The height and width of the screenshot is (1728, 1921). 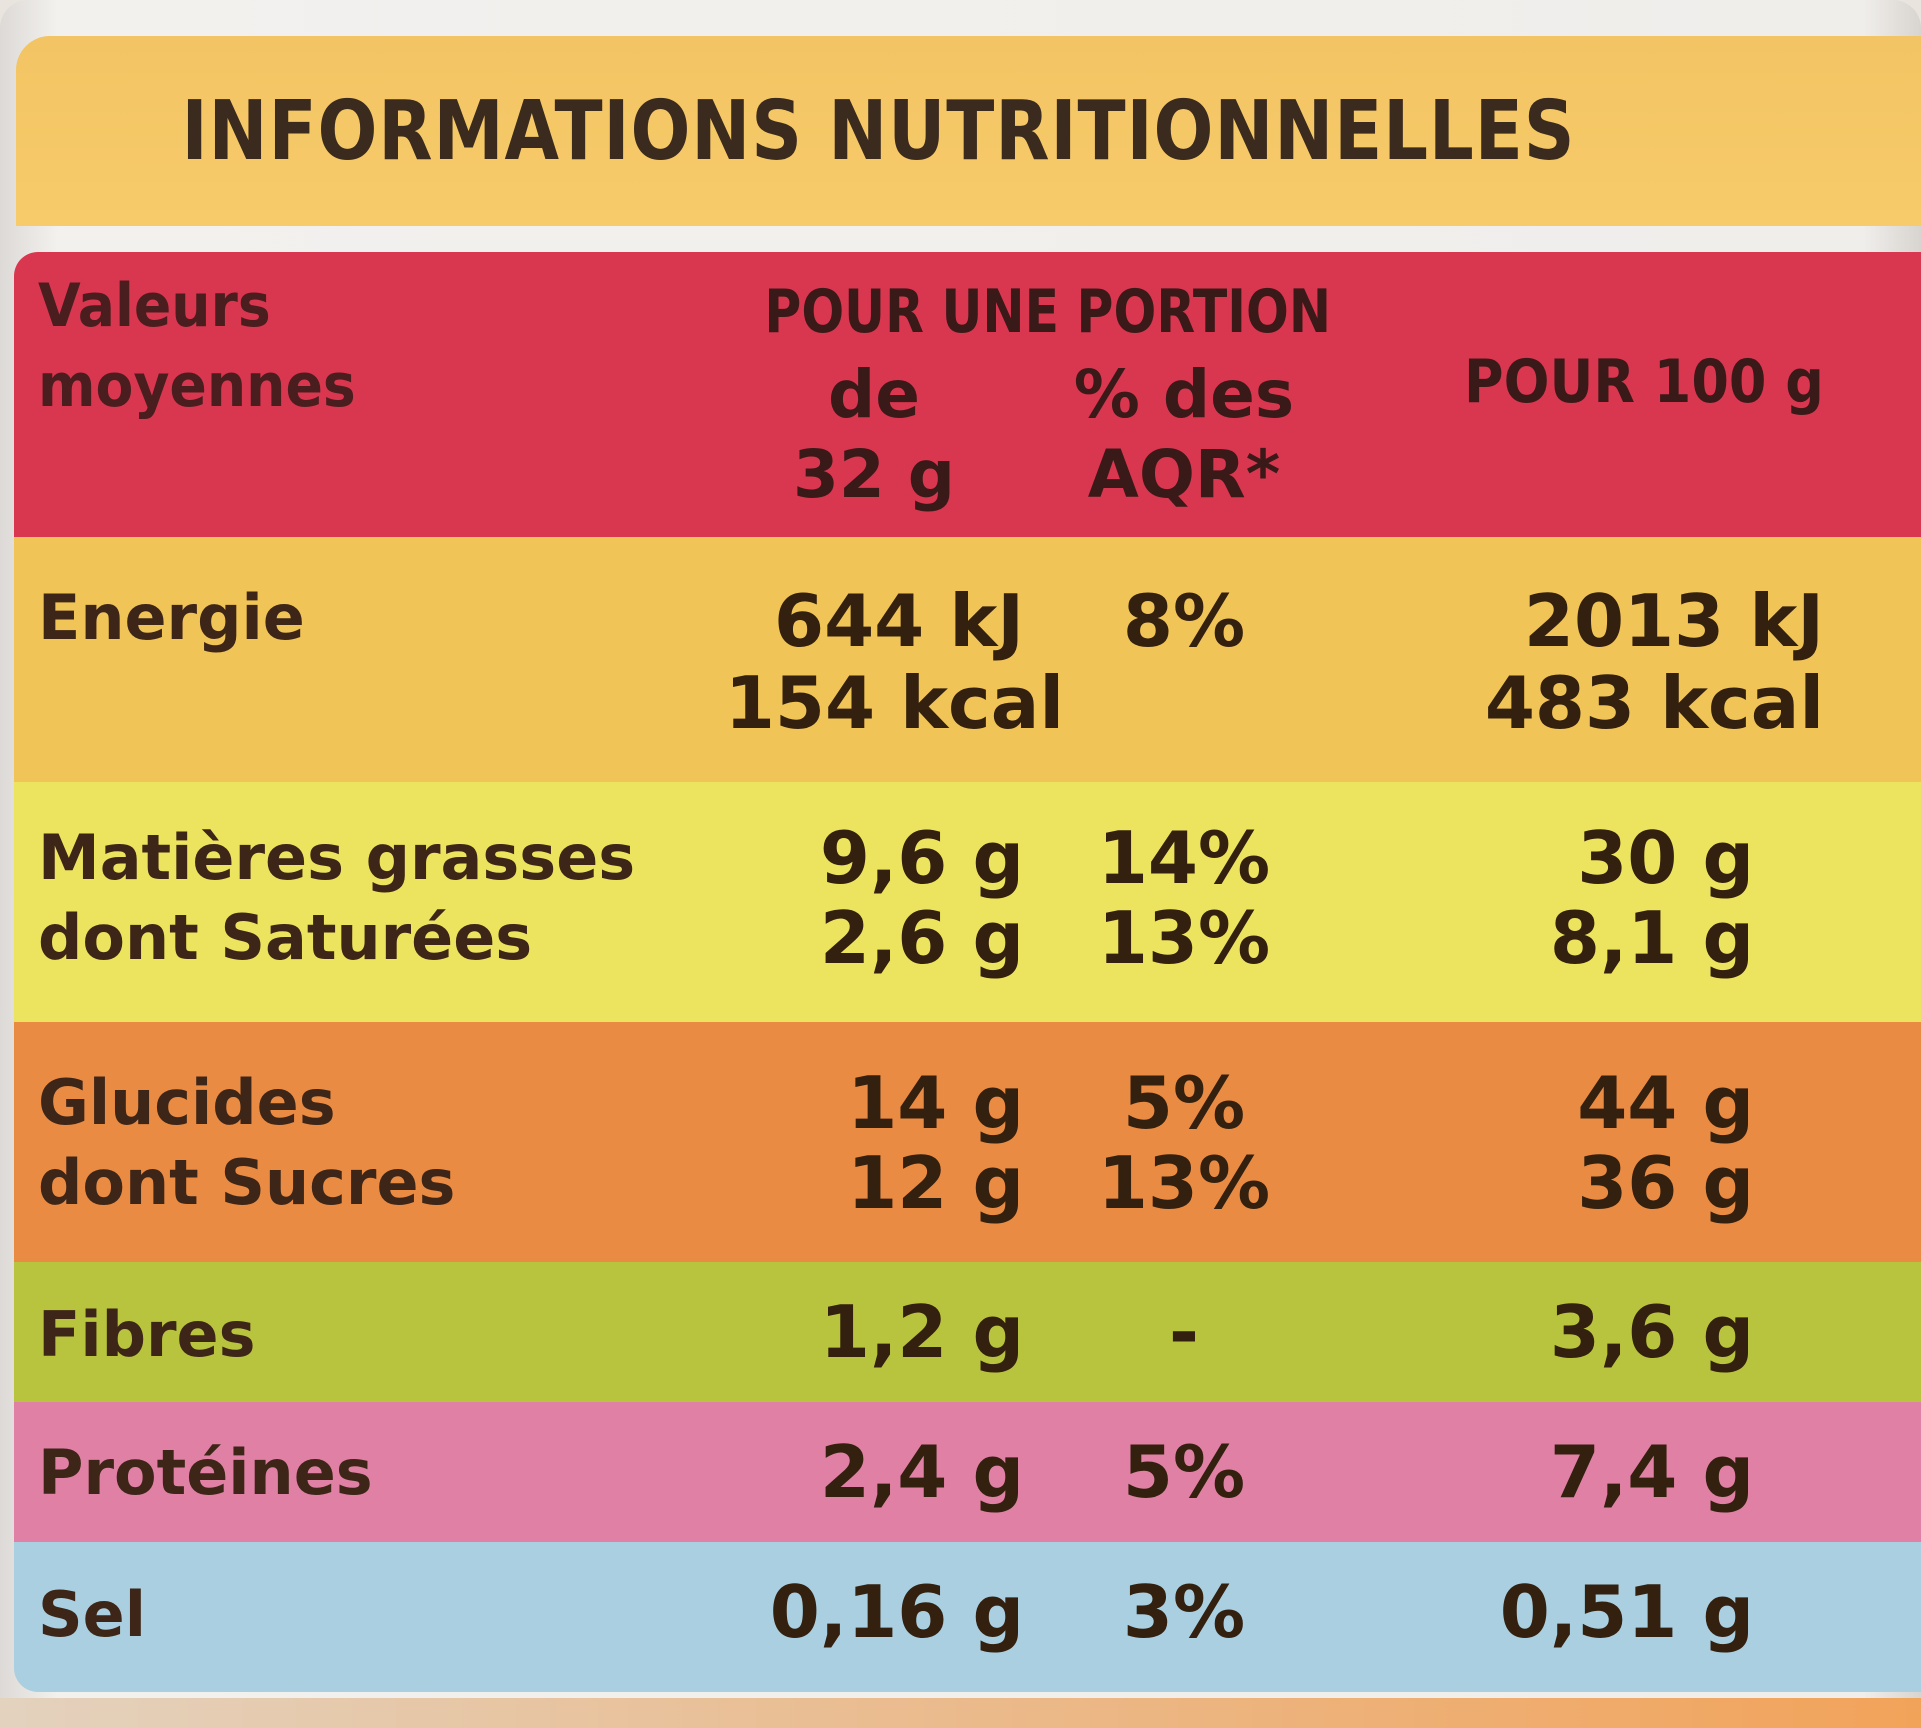 I want to click on fat-aqr: 14%, so click(x=1184, y=858).